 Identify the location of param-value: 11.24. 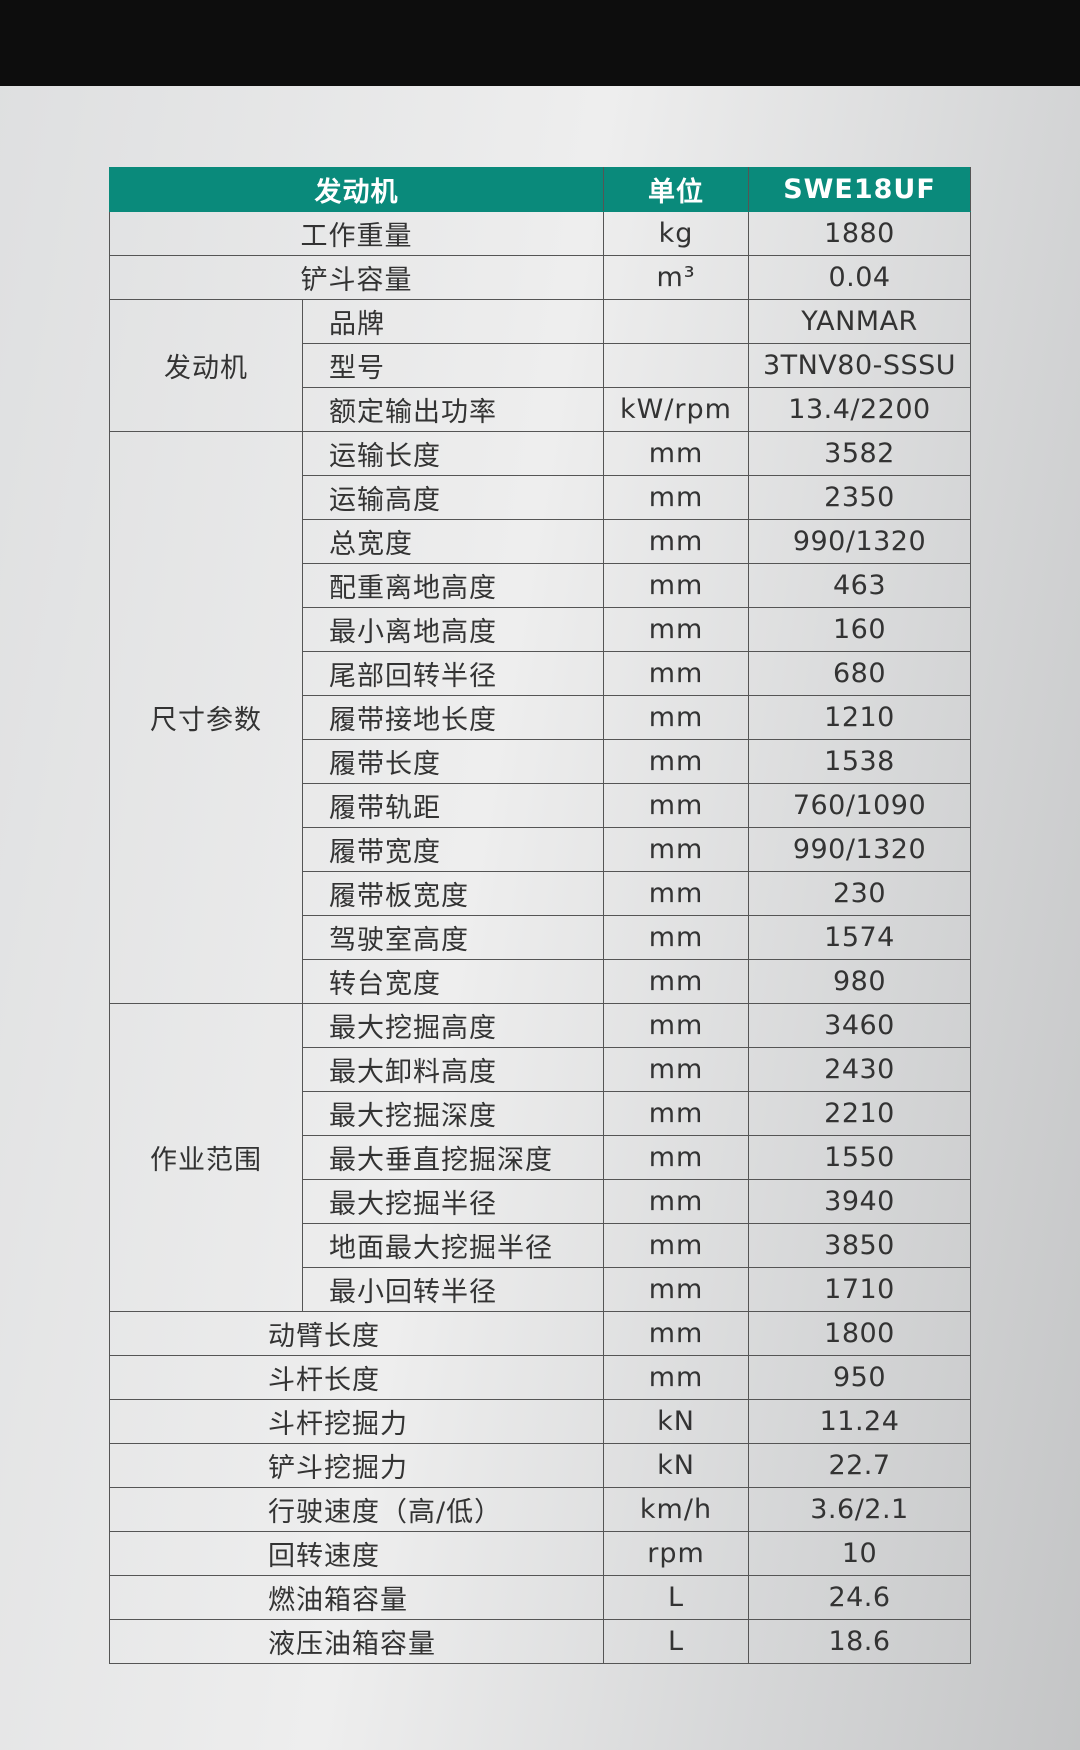
(859, 1421).